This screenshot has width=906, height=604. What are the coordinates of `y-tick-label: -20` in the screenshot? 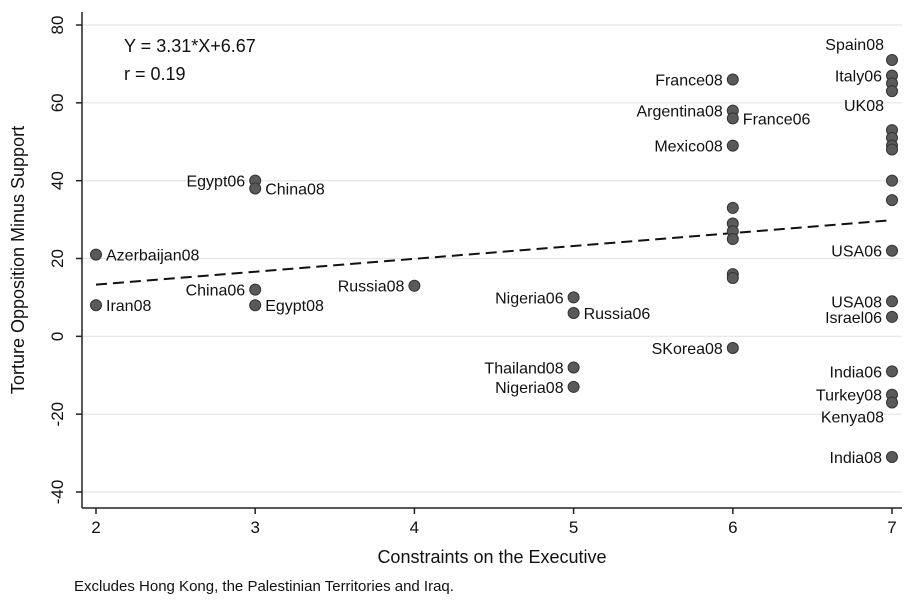 It's located at (57, 414).